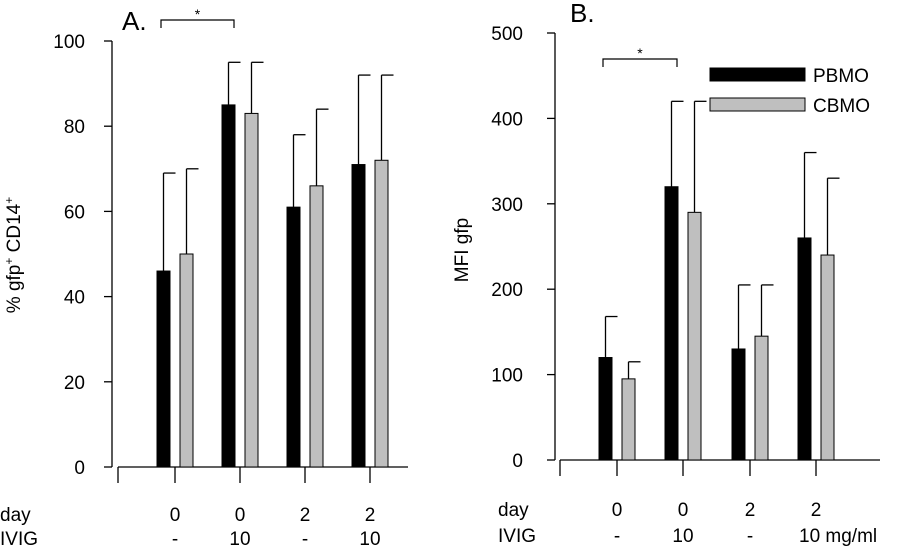 The width and height of the screenshot is (900, 550). What do you see at coordinates (841, 76) in the screenshot?
I see `legend-label: PBMO` at bounding box center [841, 76].